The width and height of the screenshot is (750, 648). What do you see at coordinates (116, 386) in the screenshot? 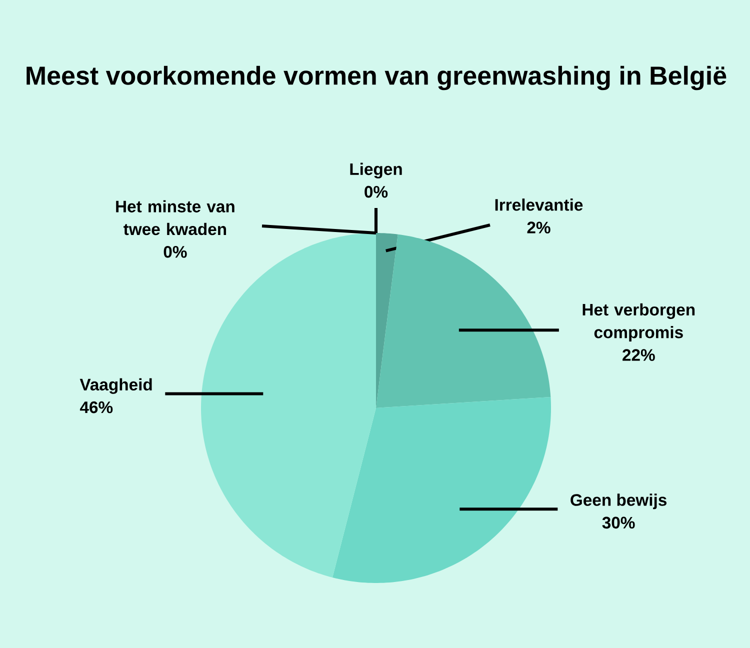
I see `slice-label: Vaagheid` at bounding box center [116, 386].